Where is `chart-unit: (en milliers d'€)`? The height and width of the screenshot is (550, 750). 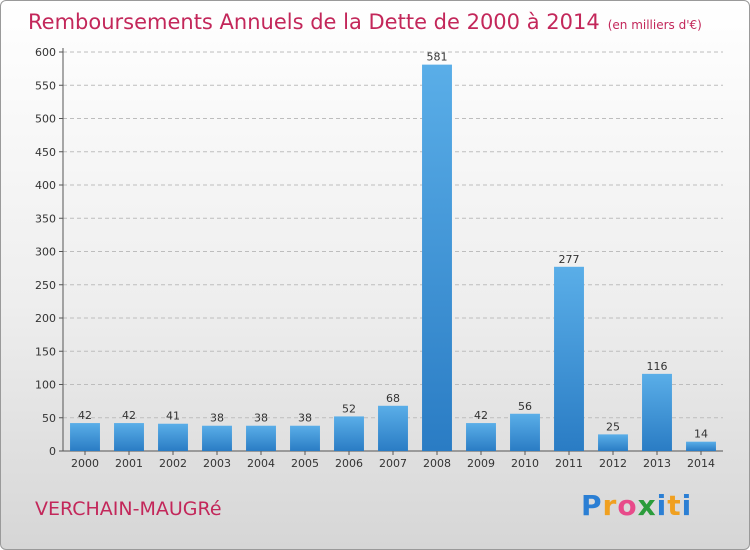 chart-unit: (en milliers d'€) is located at coordinates (654, 25).